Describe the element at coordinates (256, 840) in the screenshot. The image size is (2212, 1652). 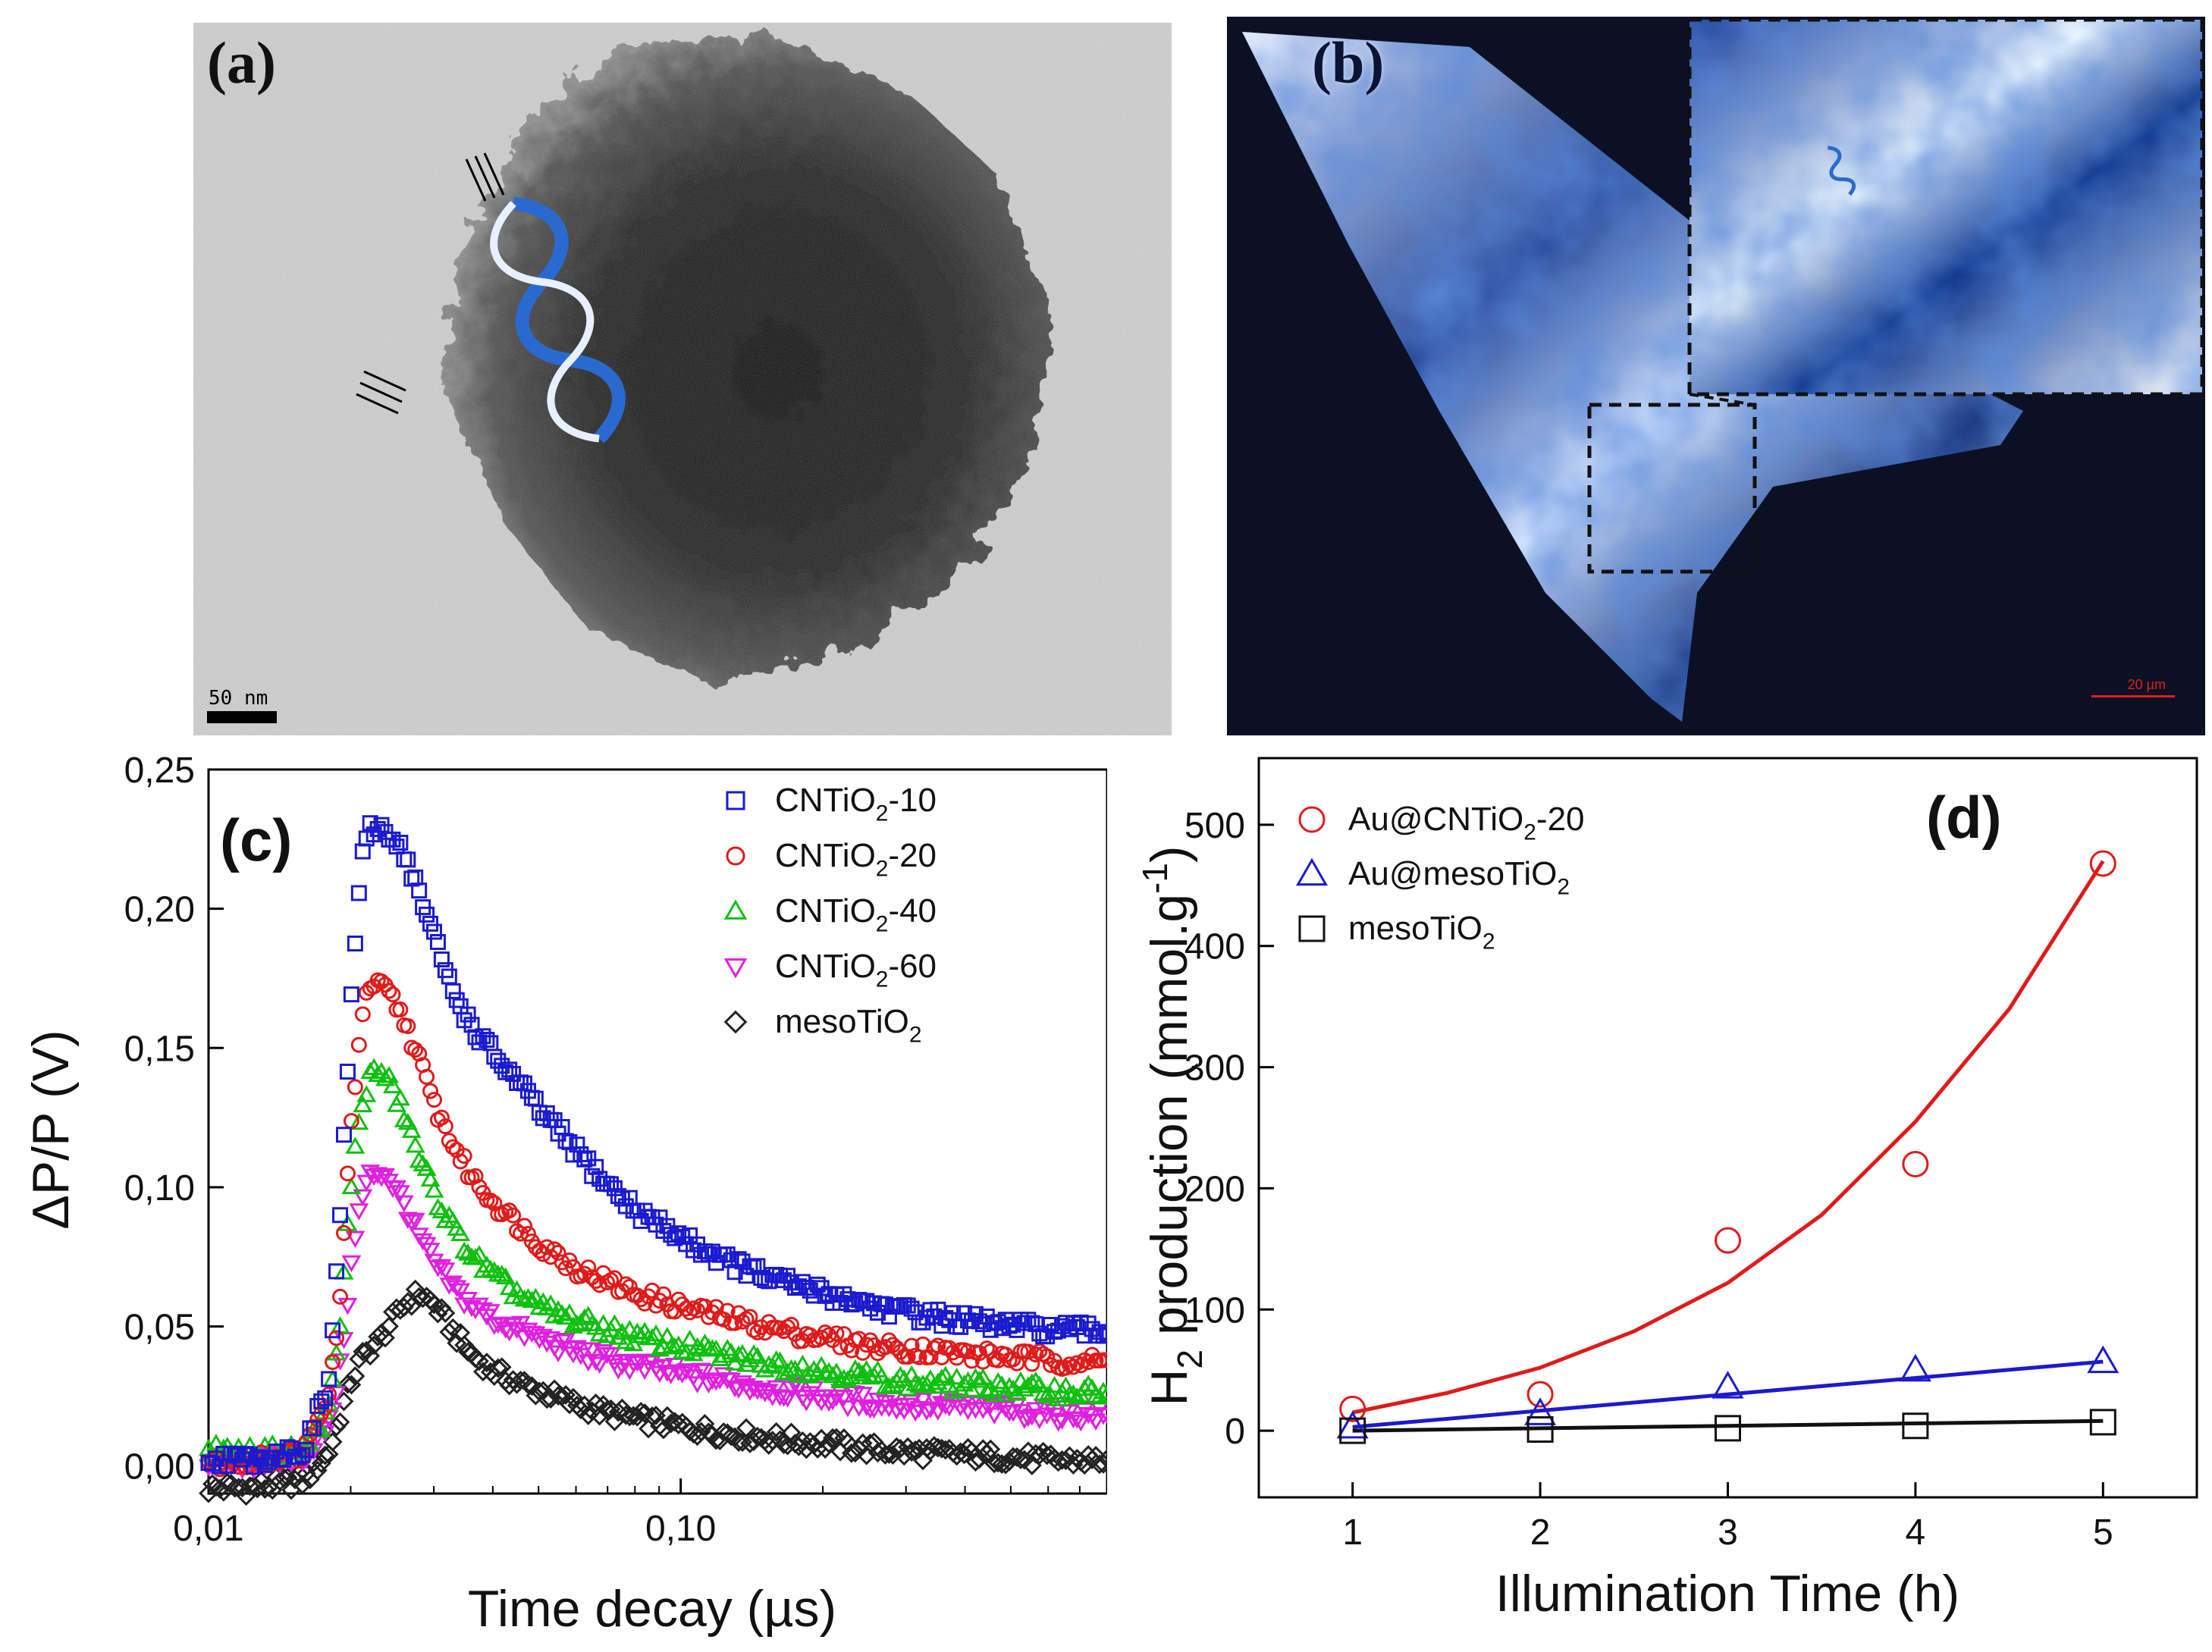
I see `panel-label-c: (c)` at that location.